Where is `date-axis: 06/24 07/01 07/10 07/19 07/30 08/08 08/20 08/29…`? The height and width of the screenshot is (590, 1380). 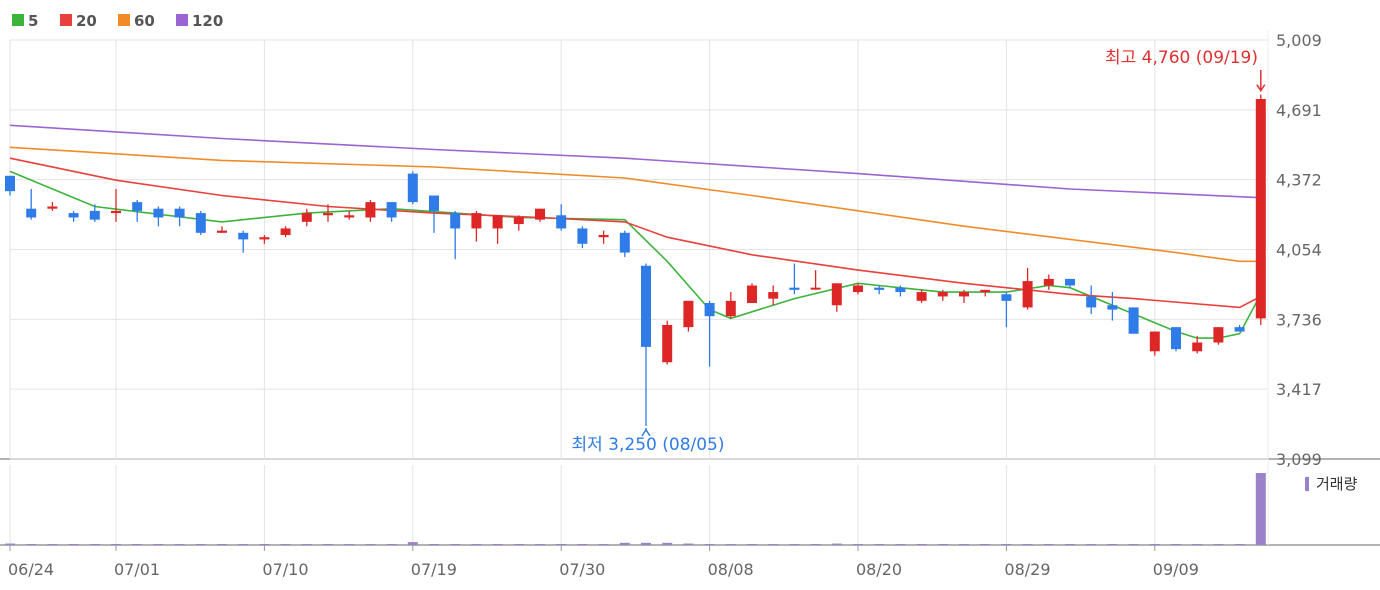
date-axis: 06/24 07/01 07/10 07/19 07/30 08/08 08/20 08/29… is located at coordinates (603, 562).